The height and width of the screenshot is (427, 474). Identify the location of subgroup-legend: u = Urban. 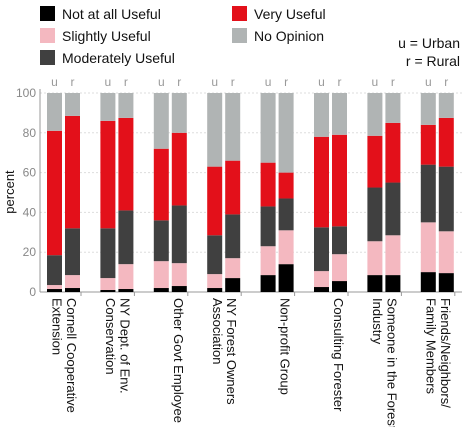
(429, 43).